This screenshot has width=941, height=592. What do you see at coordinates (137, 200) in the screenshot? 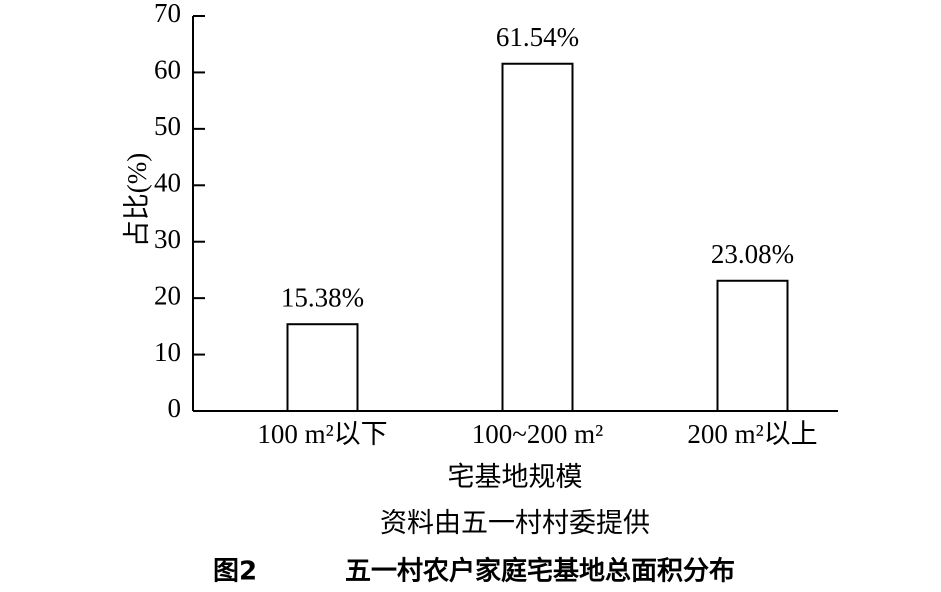
I see `y-axis-label: 占比(%)` at bounding box center [137, 200].